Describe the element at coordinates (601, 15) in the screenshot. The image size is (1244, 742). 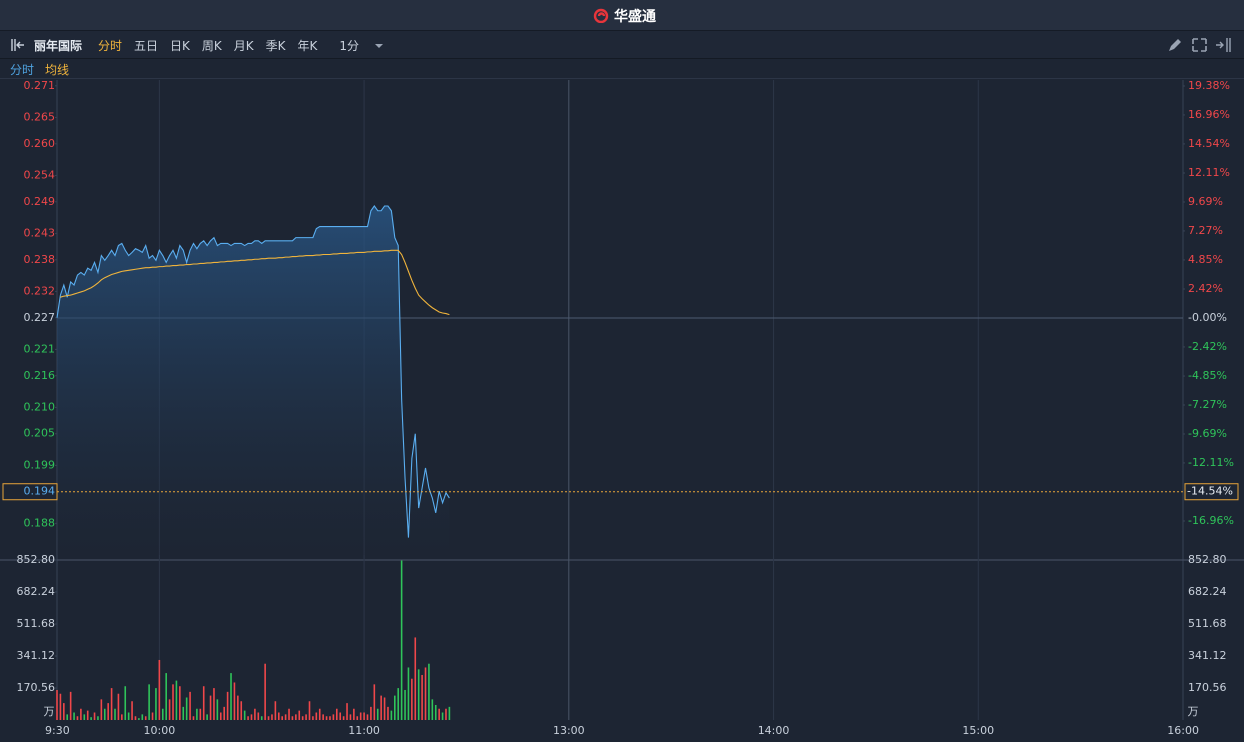
I see `brand-icon` at that location.